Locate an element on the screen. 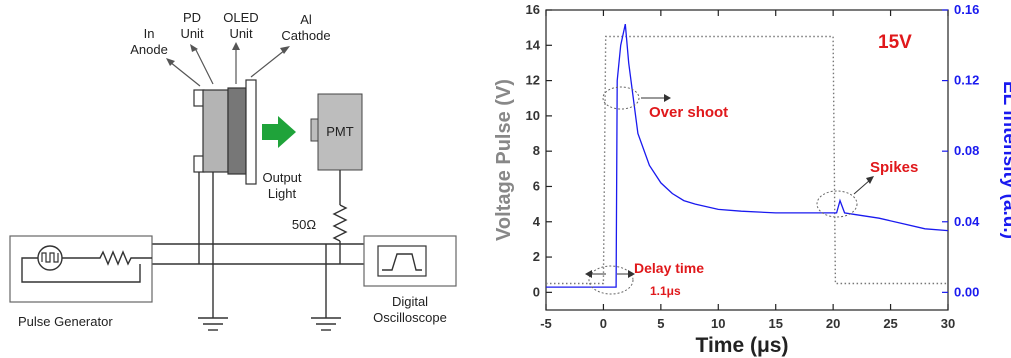 The image size is (1011, 358). y-left-tick-label: 8 is located at coordinates (536, 150).